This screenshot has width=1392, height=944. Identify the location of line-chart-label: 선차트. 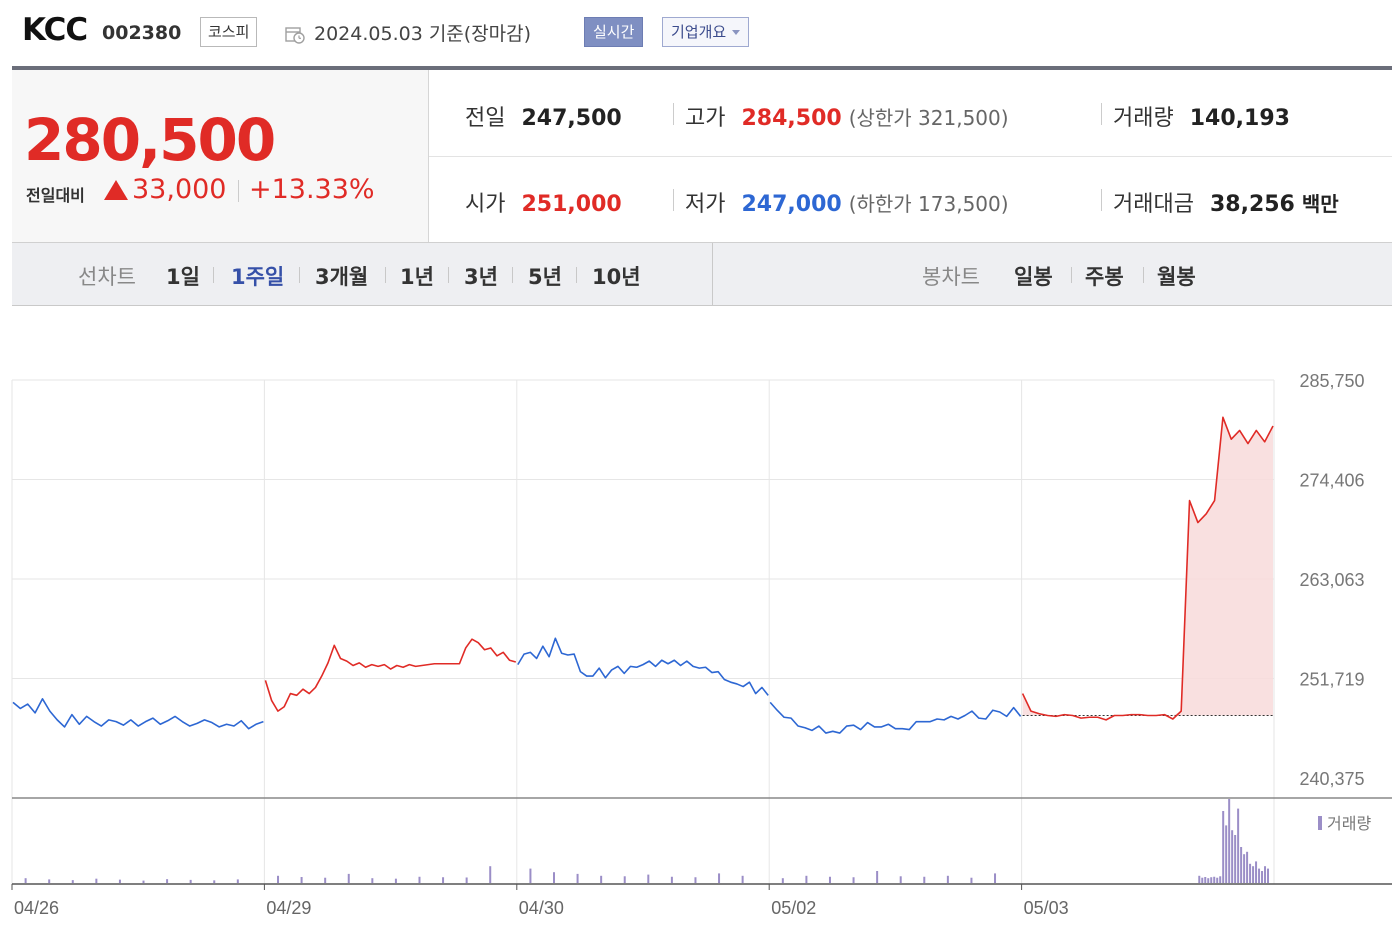
(107, 277).